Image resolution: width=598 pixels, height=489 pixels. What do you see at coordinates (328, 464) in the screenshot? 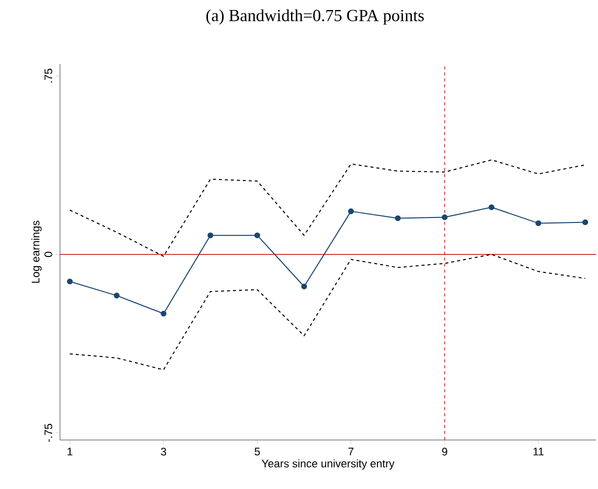
I see `x-axis-title: Years since university entry` at bounding box center [328, 464].